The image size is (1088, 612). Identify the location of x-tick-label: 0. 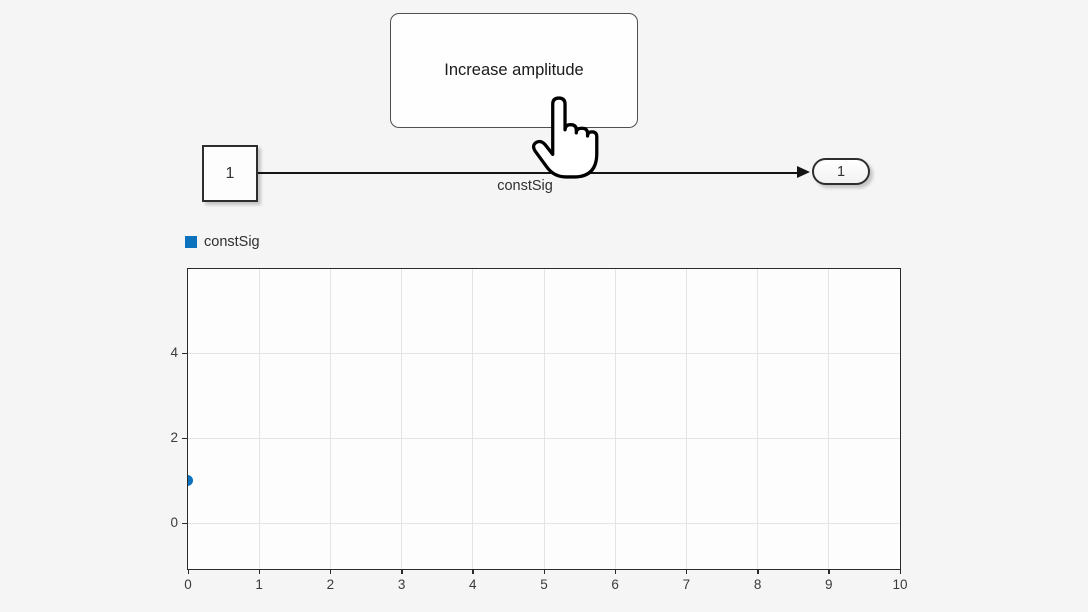
(188, 584).